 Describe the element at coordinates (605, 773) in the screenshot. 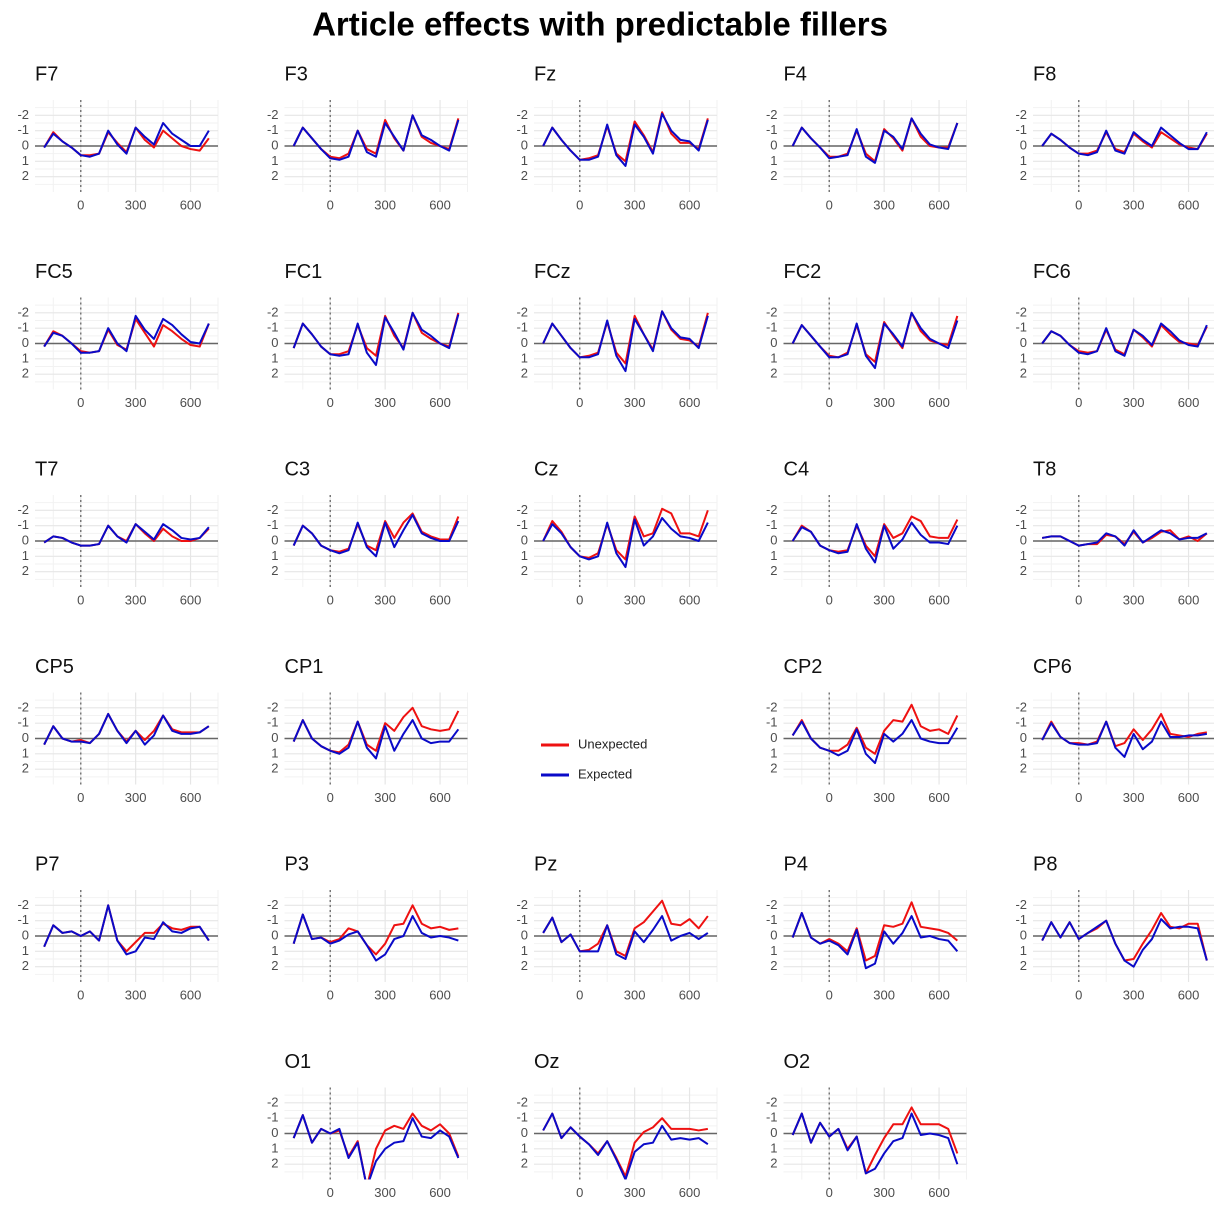

I see `legend-label: Expected` at that location.